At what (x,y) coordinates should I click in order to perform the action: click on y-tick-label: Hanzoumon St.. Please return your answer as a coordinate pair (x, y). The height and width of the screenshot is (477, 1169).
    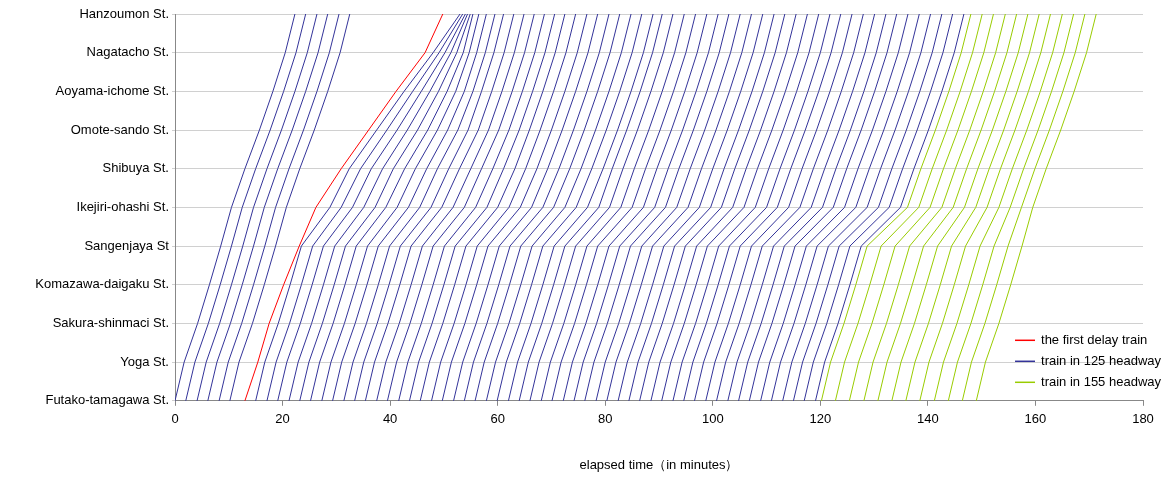
    Looking at the image, I should click on (124, 13).